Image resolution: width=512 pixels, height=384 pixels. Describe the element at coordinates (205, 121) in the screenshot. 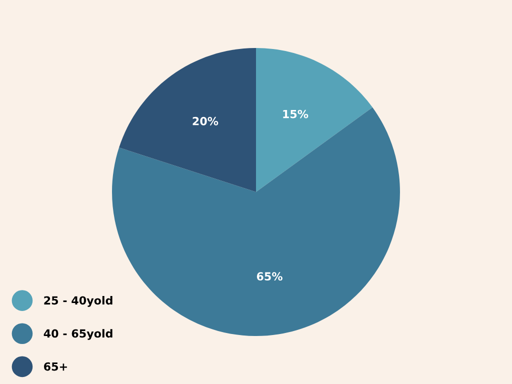

I see `data-label: 20%` at that location.